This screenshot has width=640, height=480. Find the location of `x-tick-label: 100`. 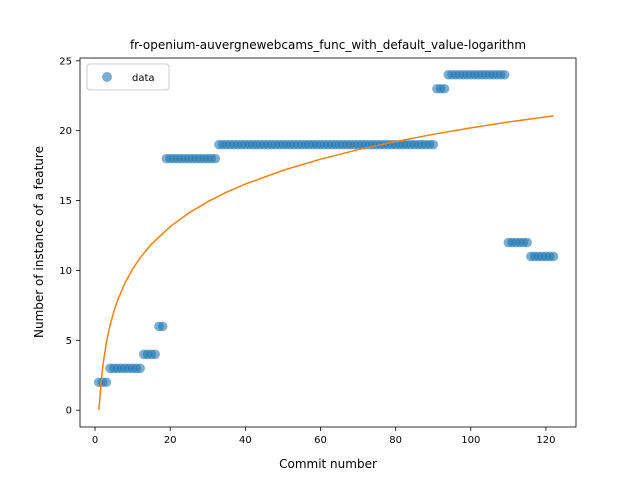

x-tick-label: 100 is located at coordinates (470, 440).